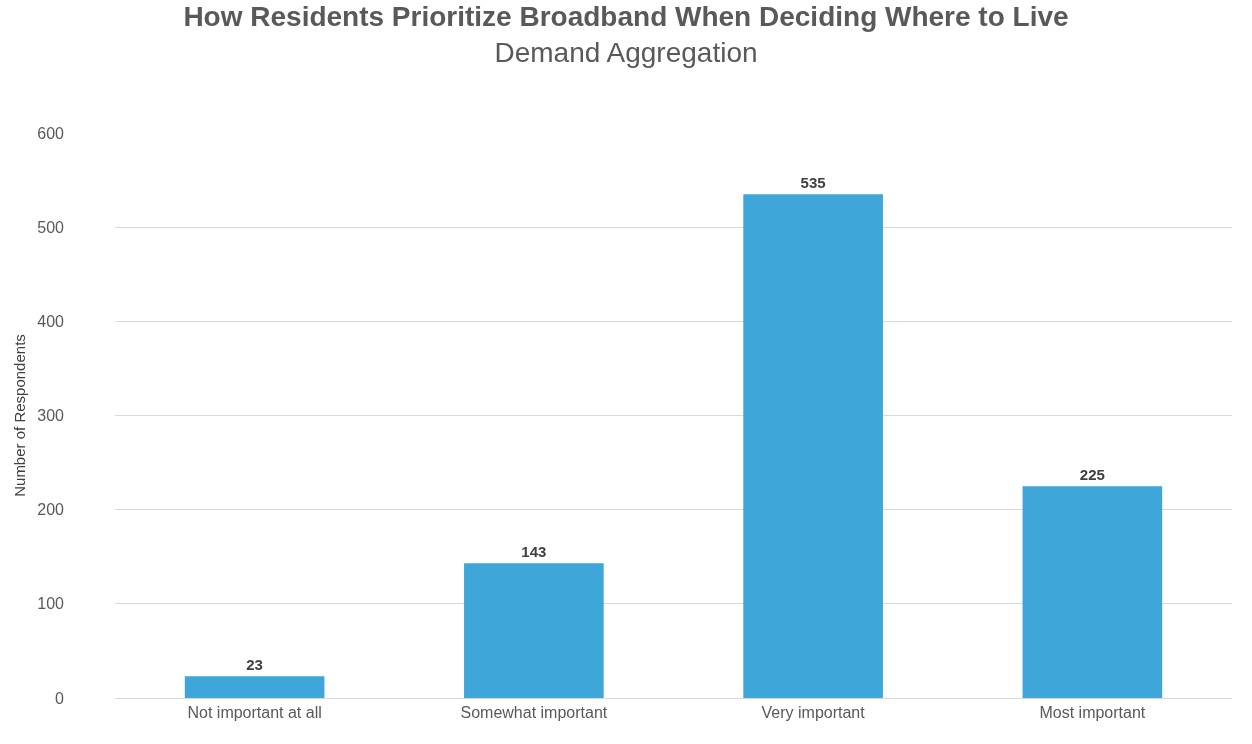 This screenshot has width=1252, height=744. Describe the element at coordinates (51, 133) in the screenshot. I see `y-tick-label: 600` at that location.